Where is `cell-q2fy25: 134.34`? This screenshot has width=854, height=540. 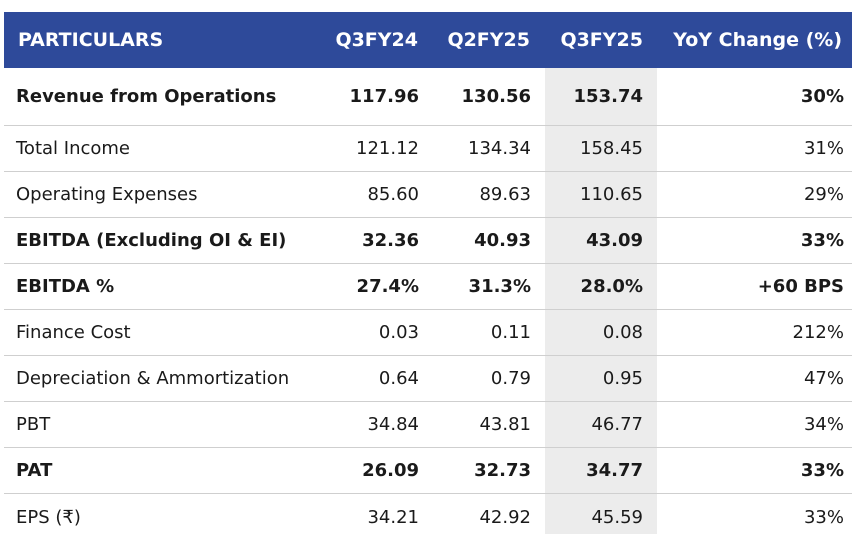 cell-q2fy25: 134.34 is located at coordinates (499, 148).